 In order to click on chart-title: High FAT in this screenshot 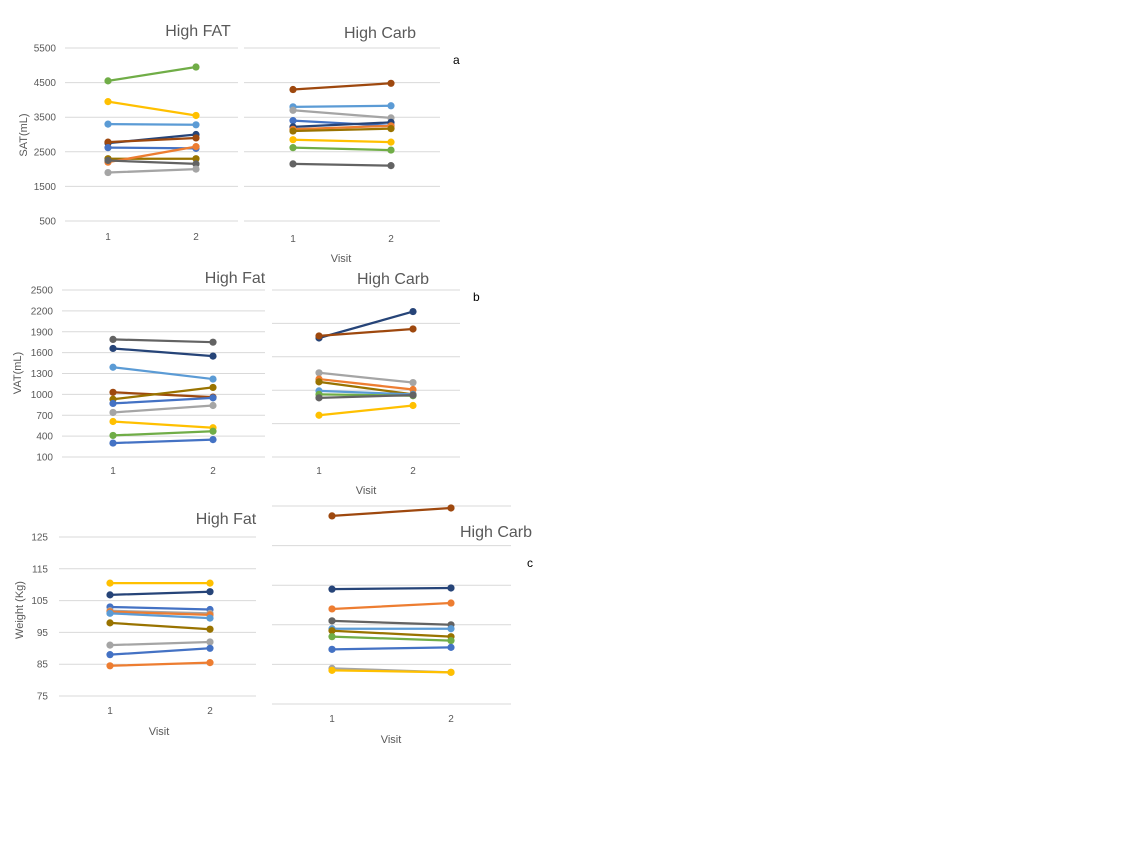, I will do `click(198, 31)`.